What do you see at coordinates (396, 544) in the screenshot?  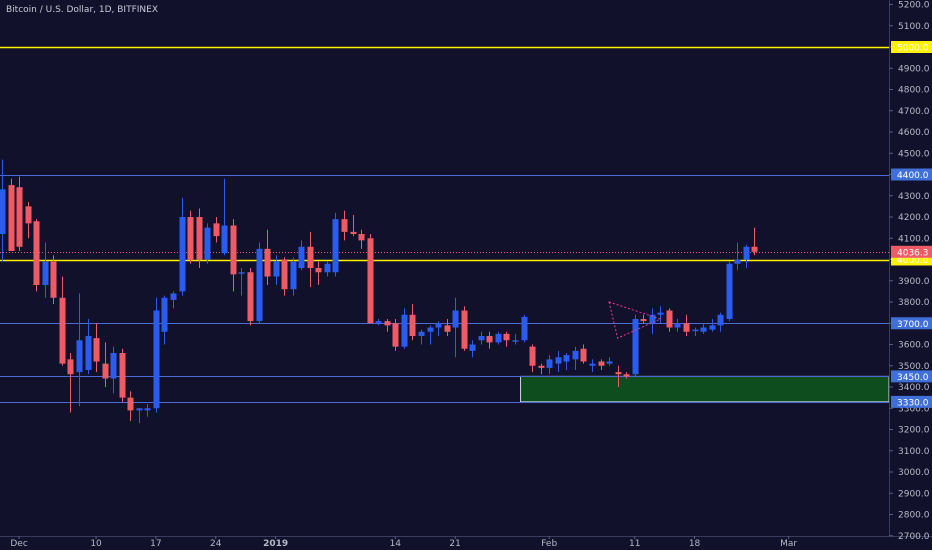 I see `time-tick-label: 14` at bounding box center [396, 544].